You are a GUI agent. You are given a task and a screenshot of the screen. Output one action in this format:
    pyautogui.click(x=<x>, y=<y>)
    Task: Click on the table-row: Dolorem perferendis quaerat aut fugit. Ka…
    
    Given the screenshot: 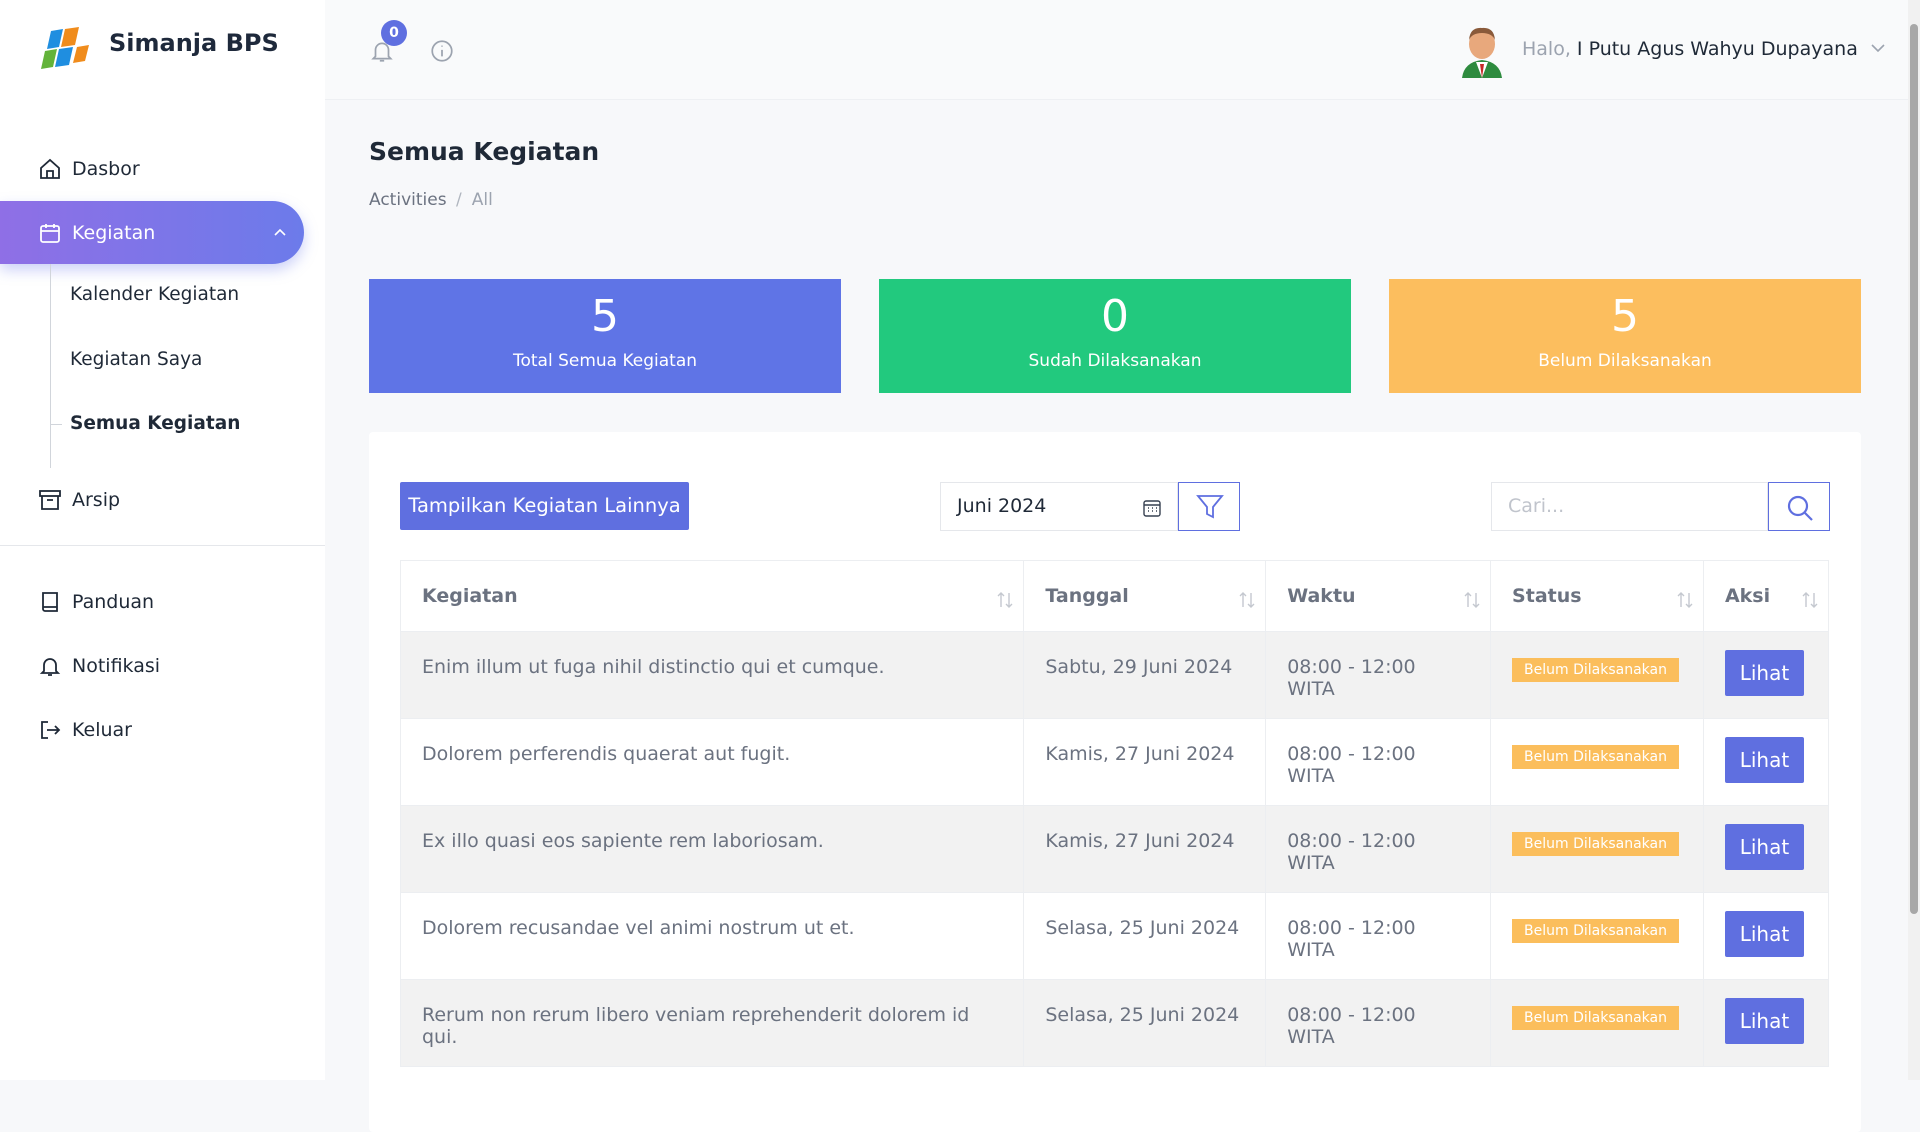 What is the action you would take?
    pyautogui.click(x=1114, y=762)
    